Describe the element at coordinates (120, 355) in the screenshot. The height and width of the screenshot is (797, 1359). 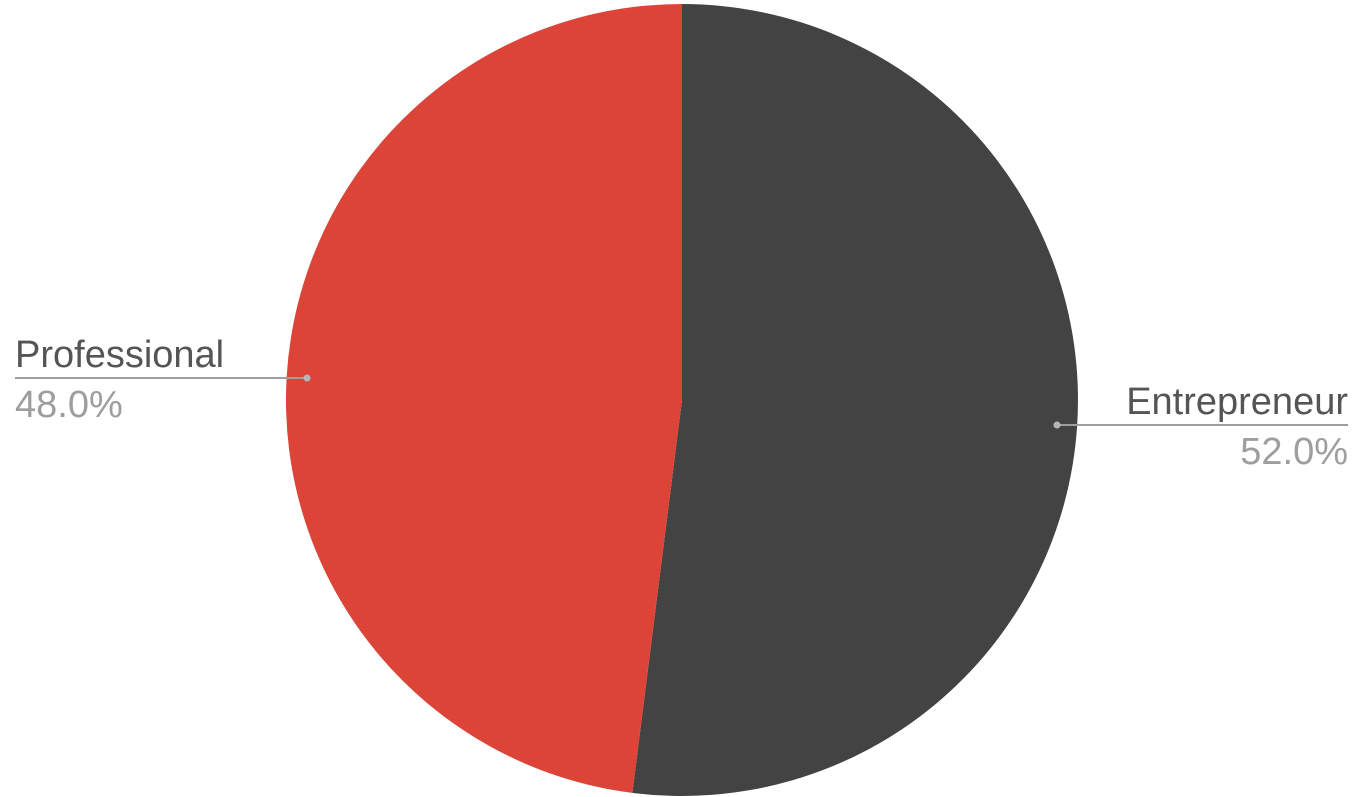
I see `slice-label-professional: Professional` at that location.